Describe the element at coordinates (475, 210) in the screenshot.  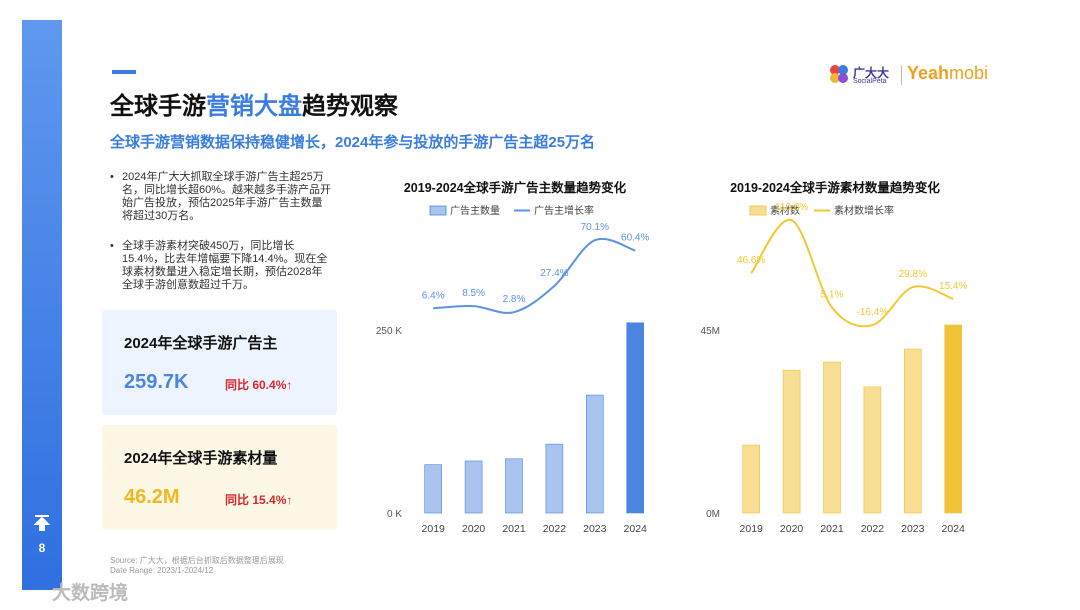
I see `legend-label: 广告主数量` at that location.